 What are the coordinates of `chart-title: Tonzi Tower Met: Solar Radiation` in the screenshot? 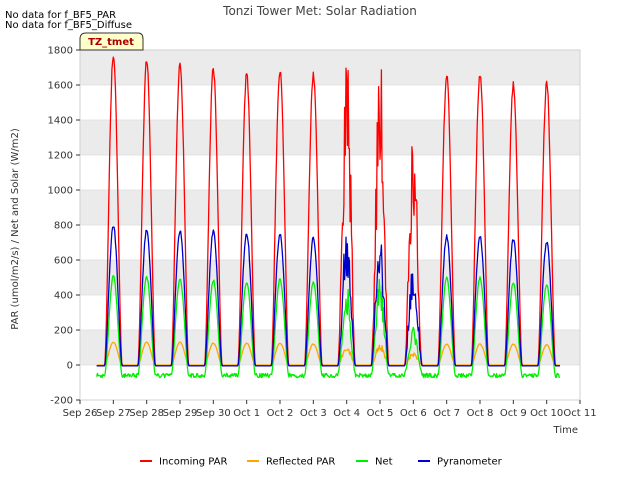 It's located at (319, 11).